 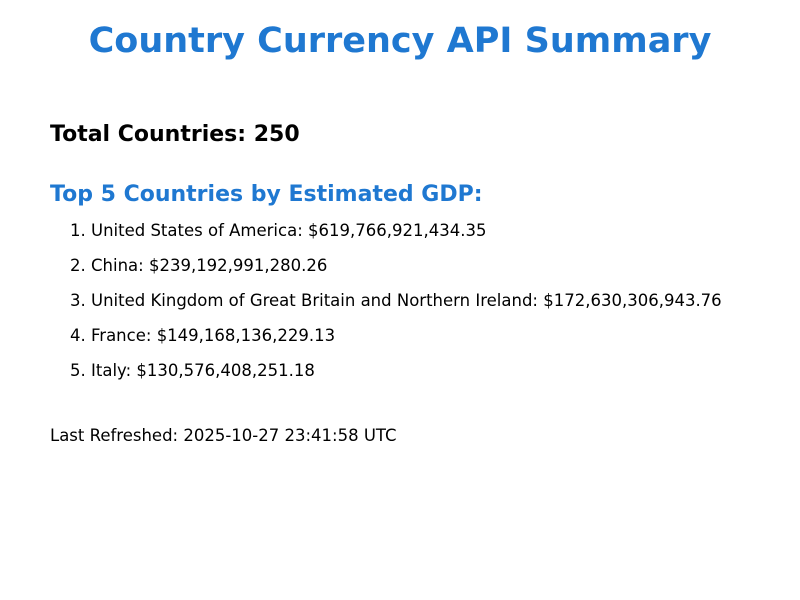 I want to click on gdp-value: $130,576,408,251.18, so click(x=225, y=370).